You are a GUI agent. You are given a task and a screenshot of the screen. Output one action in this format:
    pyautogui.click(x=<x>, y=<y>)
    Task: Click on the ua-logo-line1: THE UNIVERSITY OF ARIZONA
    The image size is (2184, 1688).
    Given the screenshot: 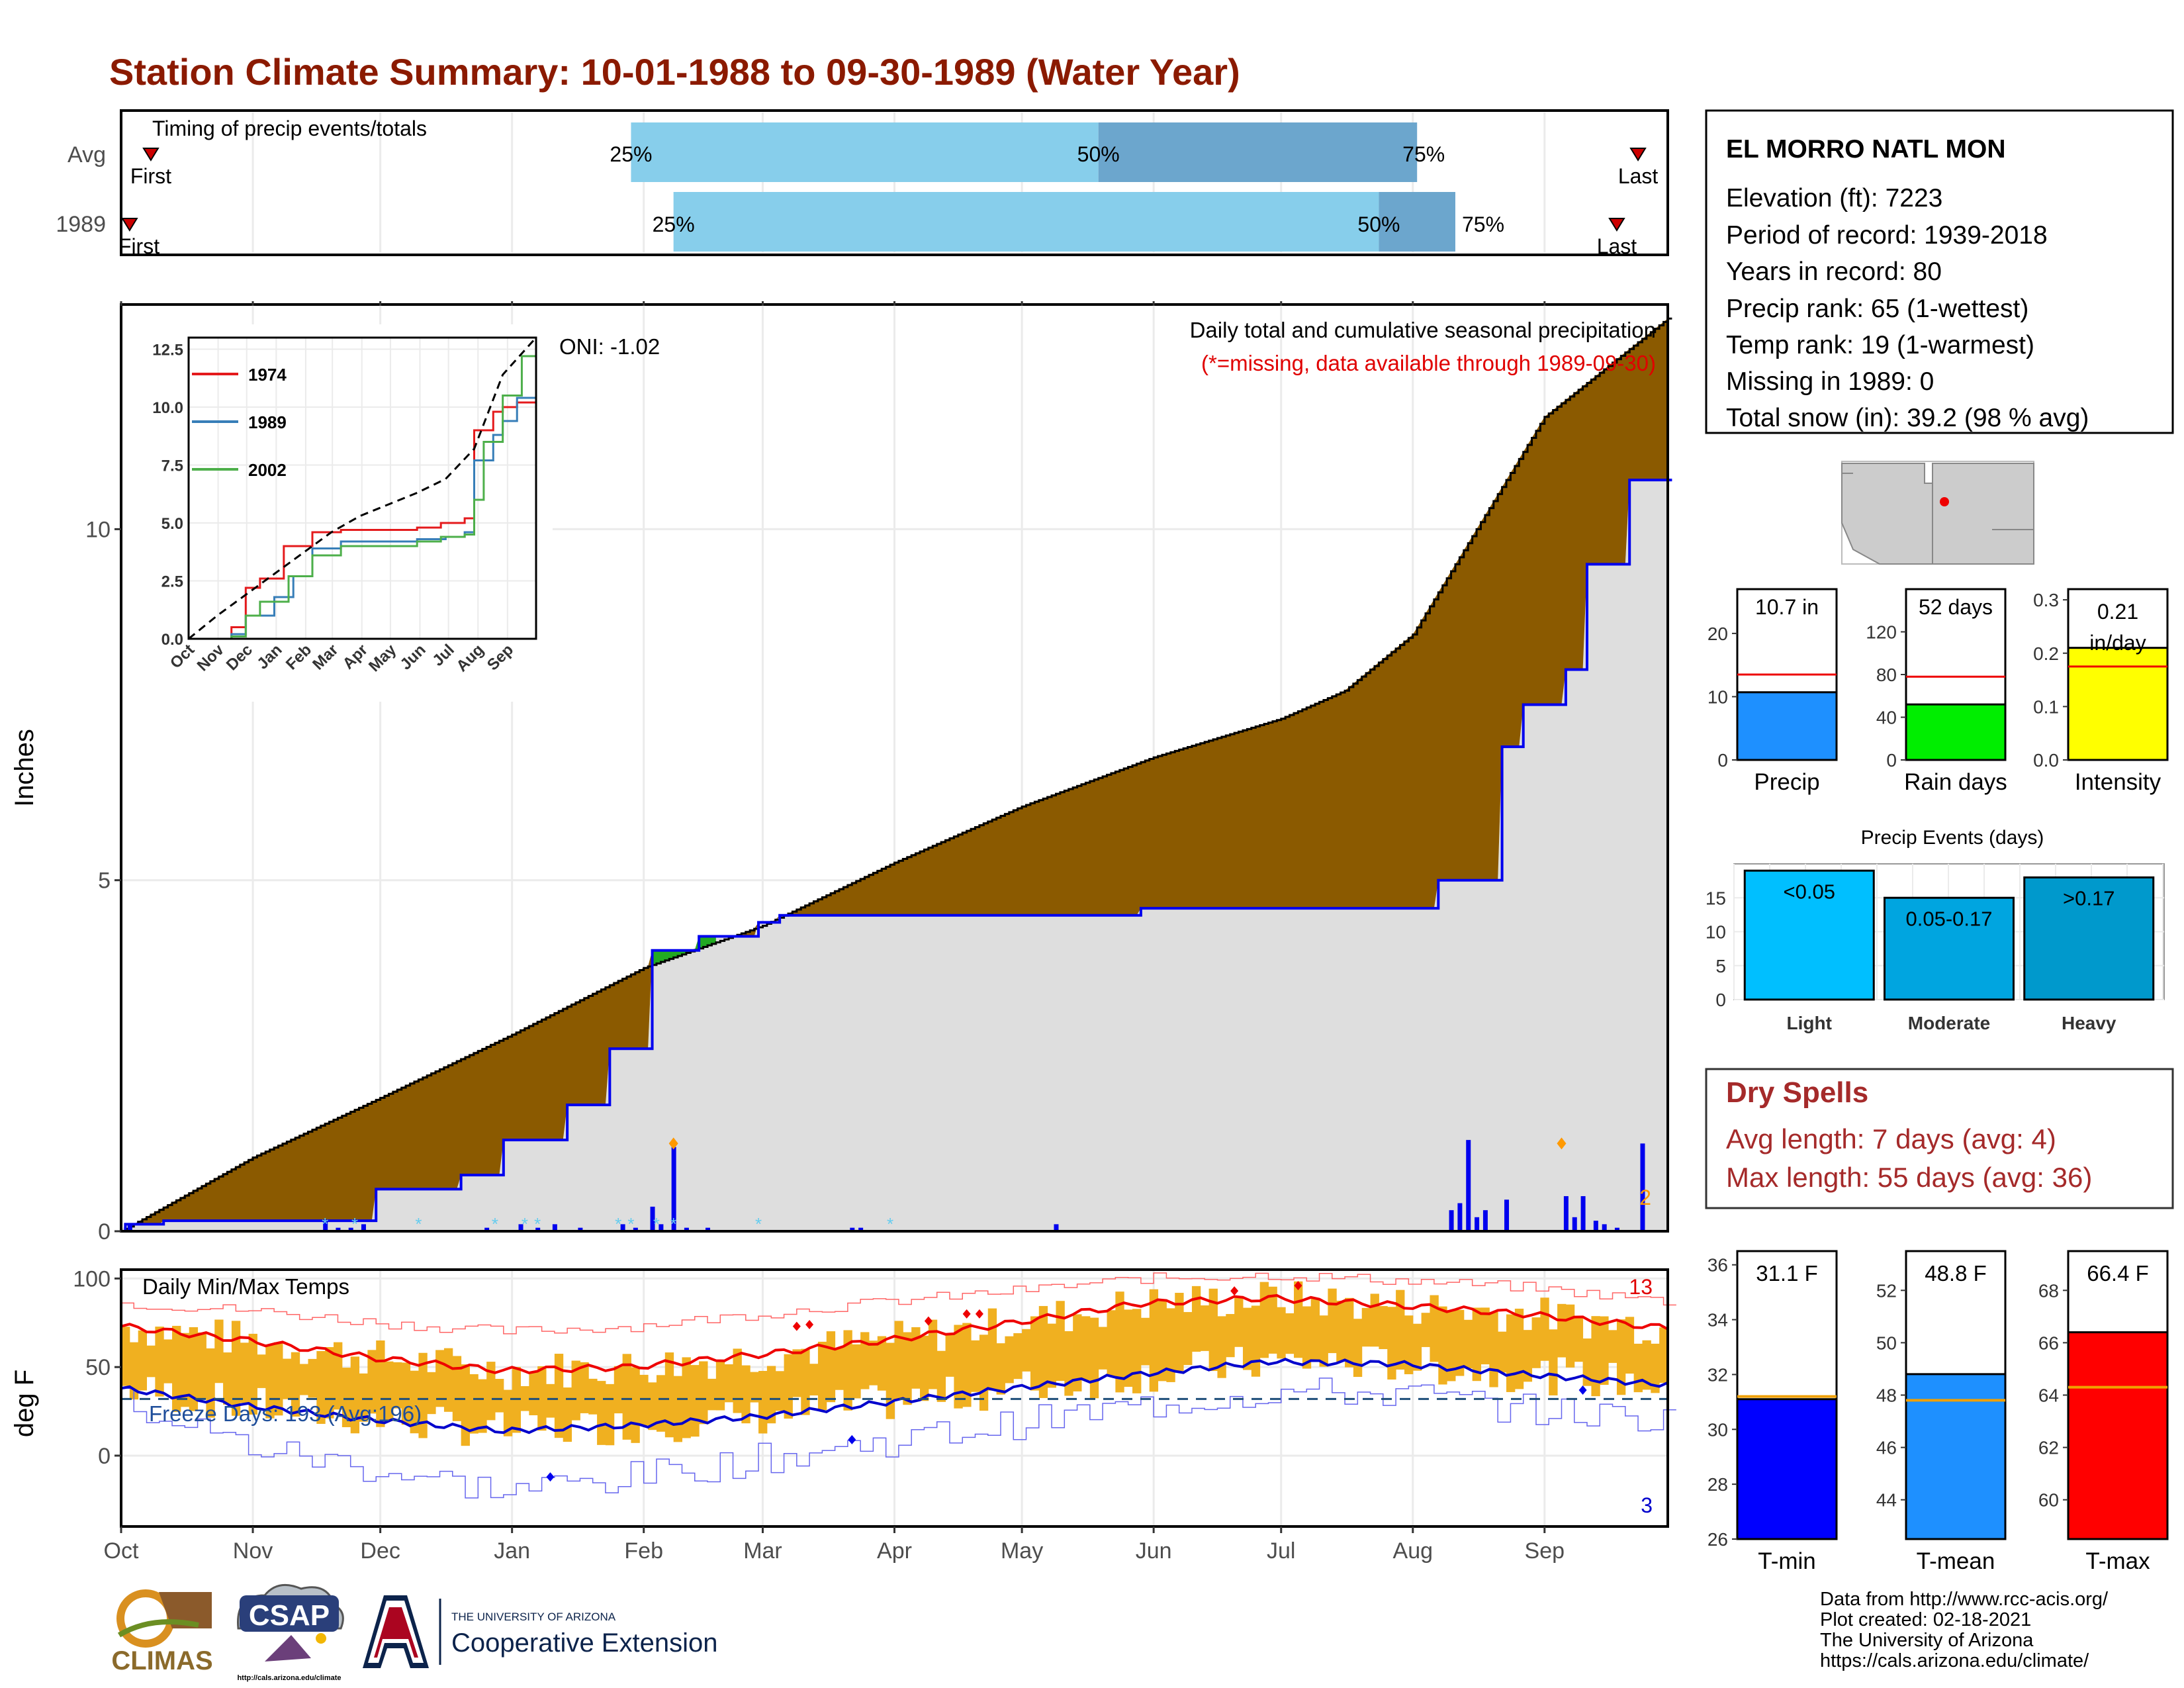 What is the action you would take?
    pyautogui.click(x=533, y=1617)
    